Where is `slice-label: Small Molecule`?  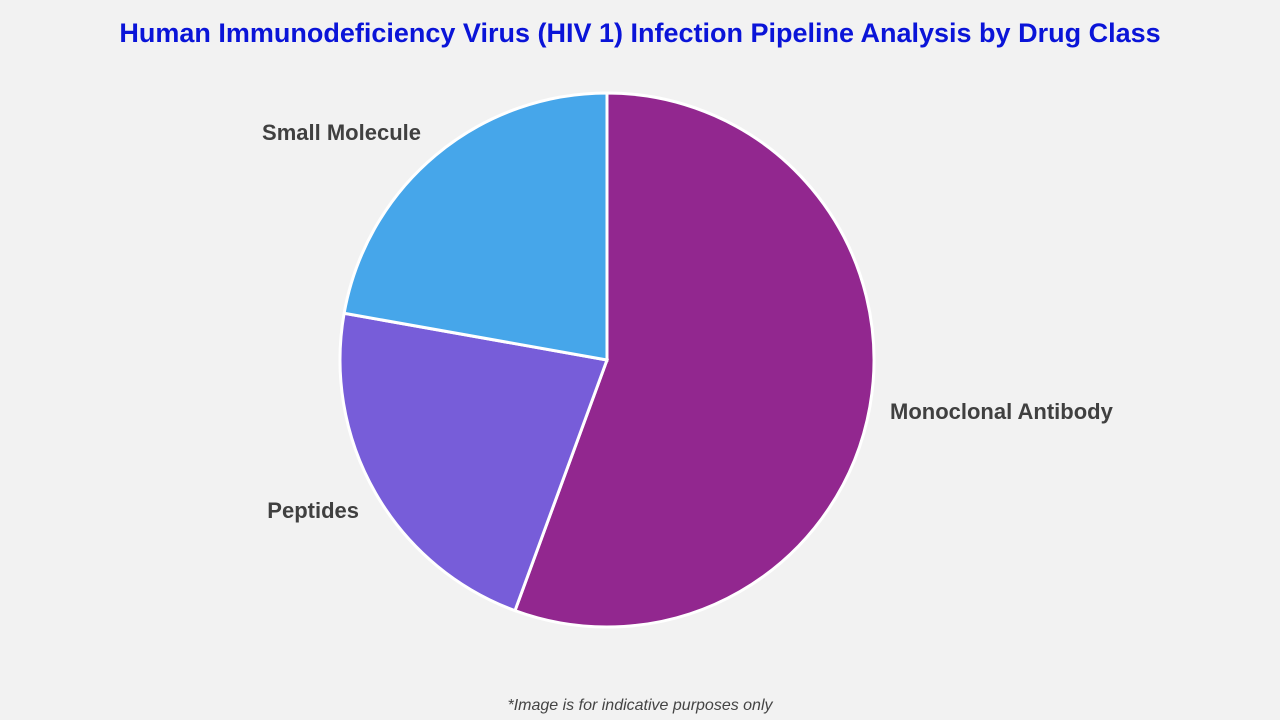
slice-label: Small Molecule is located at coordinates (341, 132).